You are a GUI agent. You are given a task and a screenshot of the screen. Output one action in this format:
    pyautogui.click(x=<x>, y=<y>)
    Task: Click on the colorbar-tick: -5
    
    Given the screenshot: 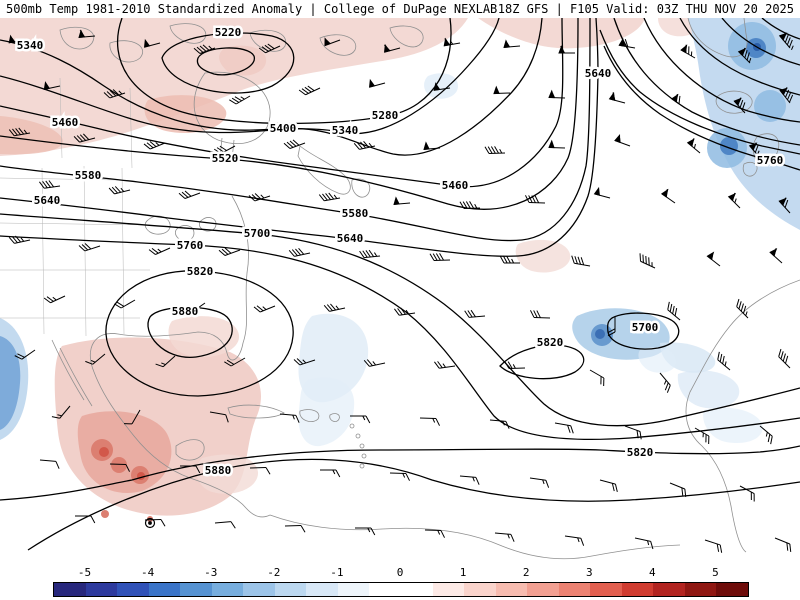 What is the action you would take?
    pyautogui.click(x=84, y=572)
    